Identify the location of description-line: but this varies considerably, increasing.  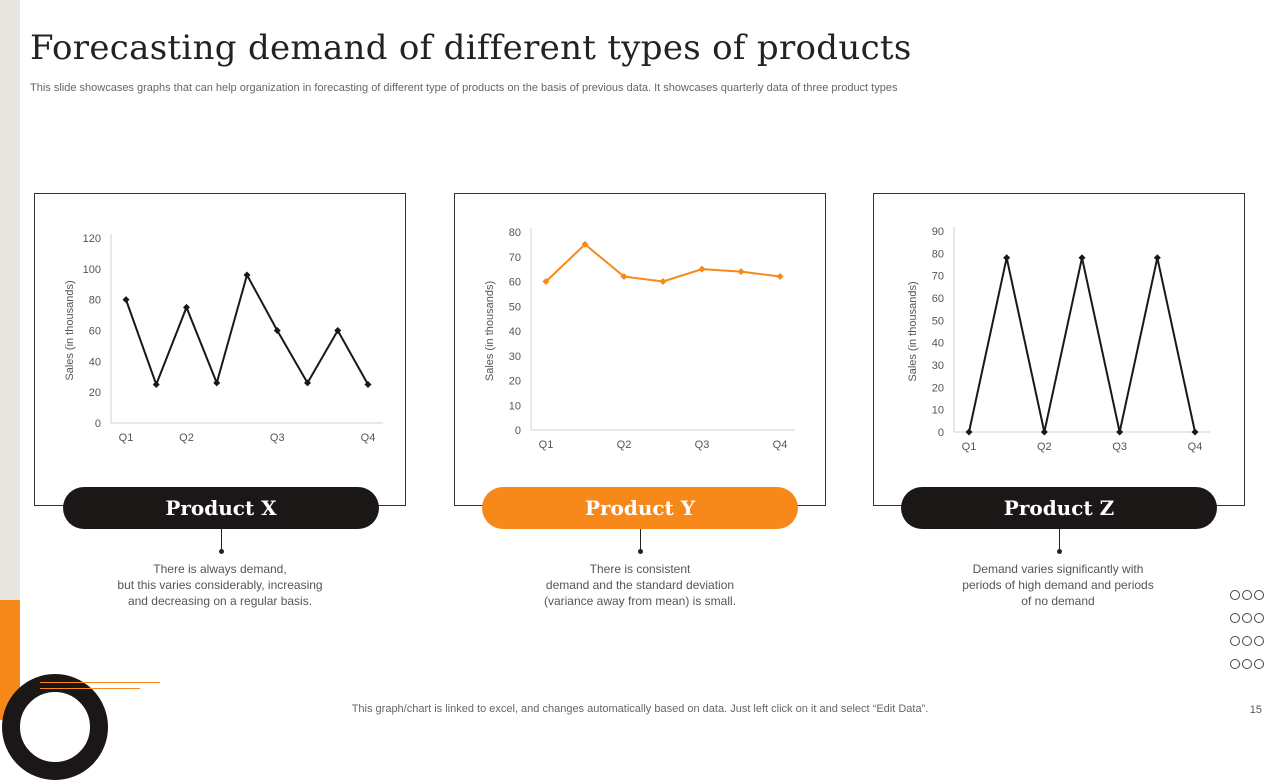
(220, 585).